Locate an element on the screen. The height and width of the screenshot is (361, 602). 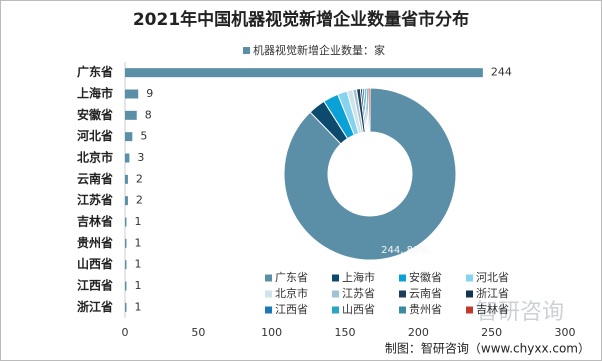
value-label: 9 is located at coordinates (149, 93).